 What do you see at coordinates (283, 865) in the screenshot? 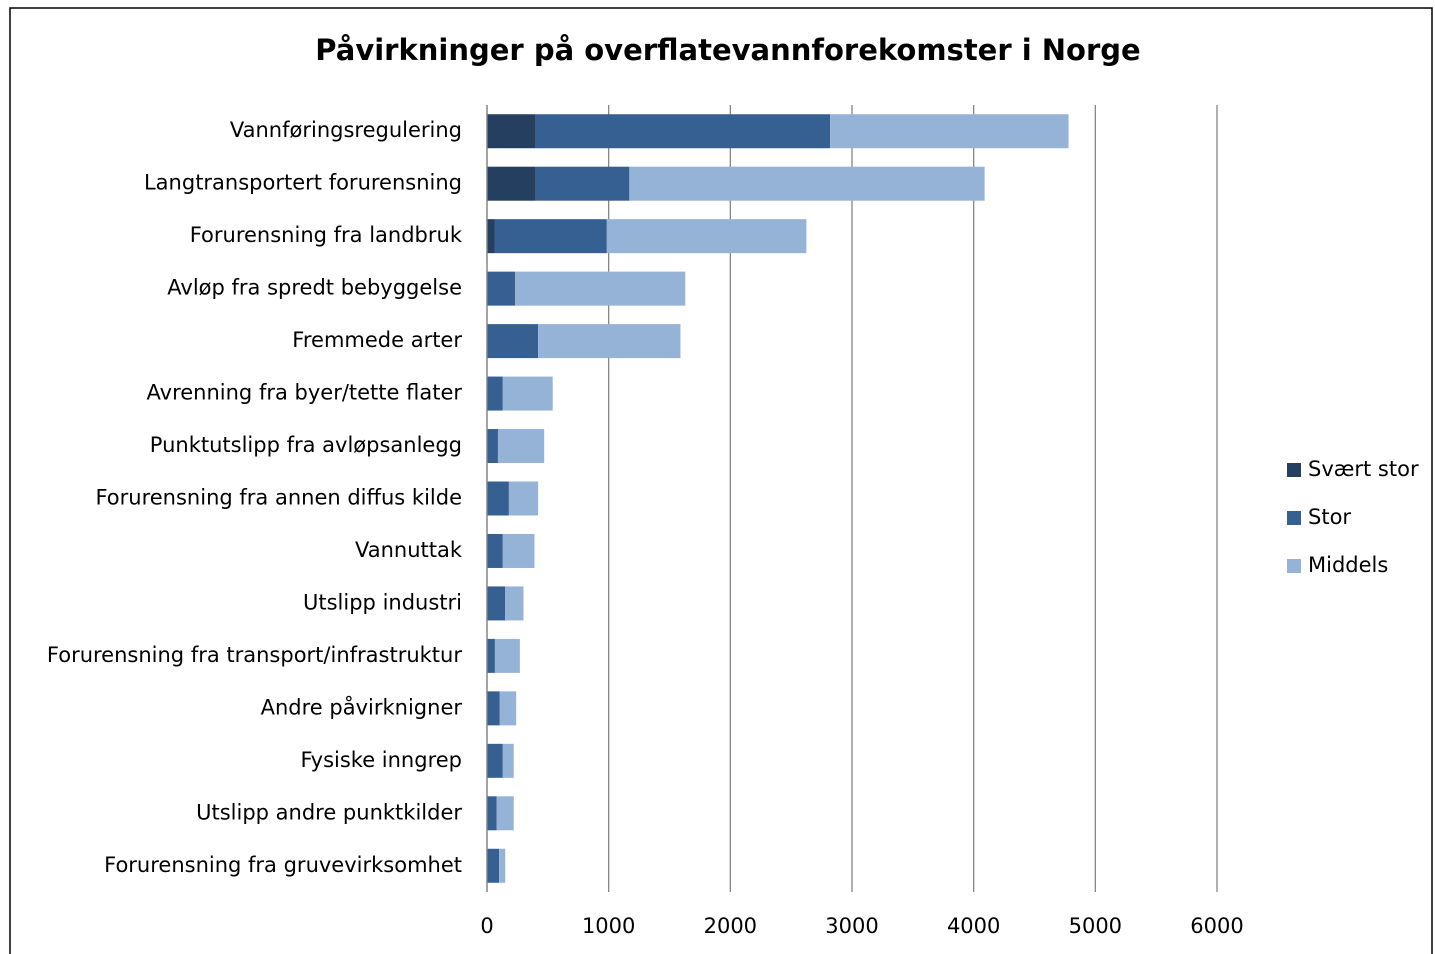
I see `y-tick-label: Forurensning fra gruvevirksomhet` at bounding box center [283, 865].